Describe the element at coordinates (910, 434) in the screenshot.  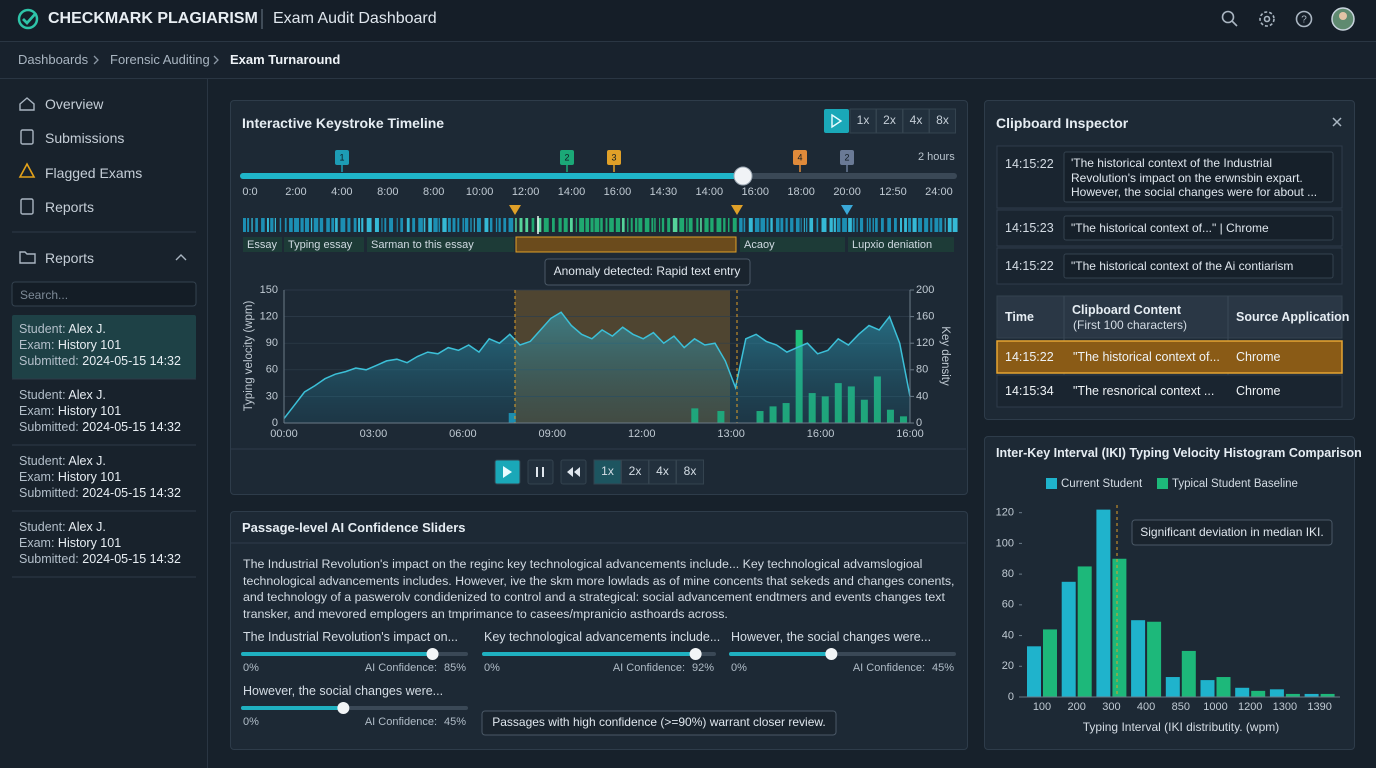
I see `x-tick-label: 16:00` at that location.